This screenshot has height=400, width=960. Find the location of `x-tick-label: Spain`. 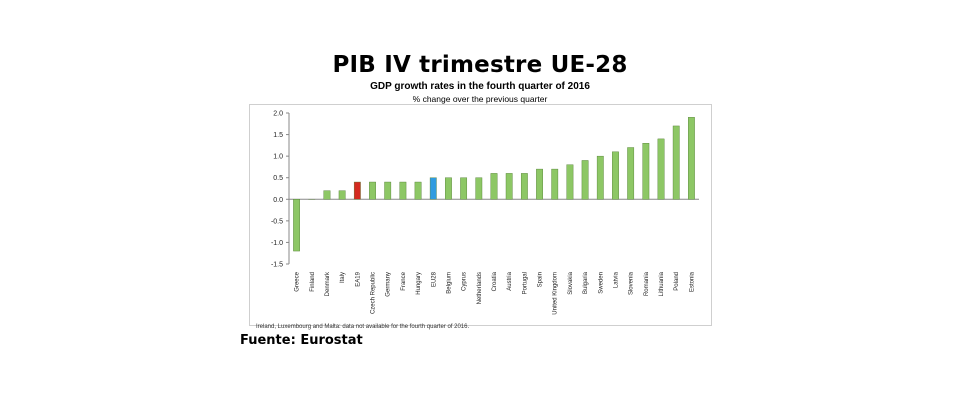

x-tick-label: Spain is located at coordinates (541, 279).